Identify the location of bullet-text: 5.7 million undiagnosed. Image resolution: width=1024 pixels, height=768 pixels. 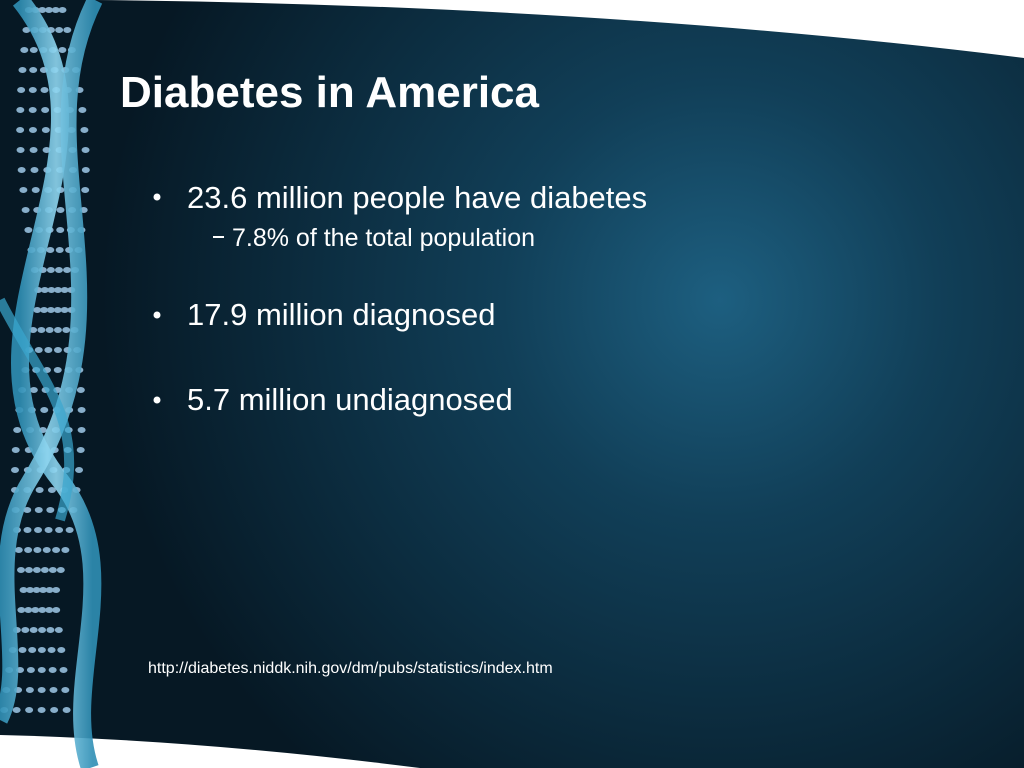
(350, 399).